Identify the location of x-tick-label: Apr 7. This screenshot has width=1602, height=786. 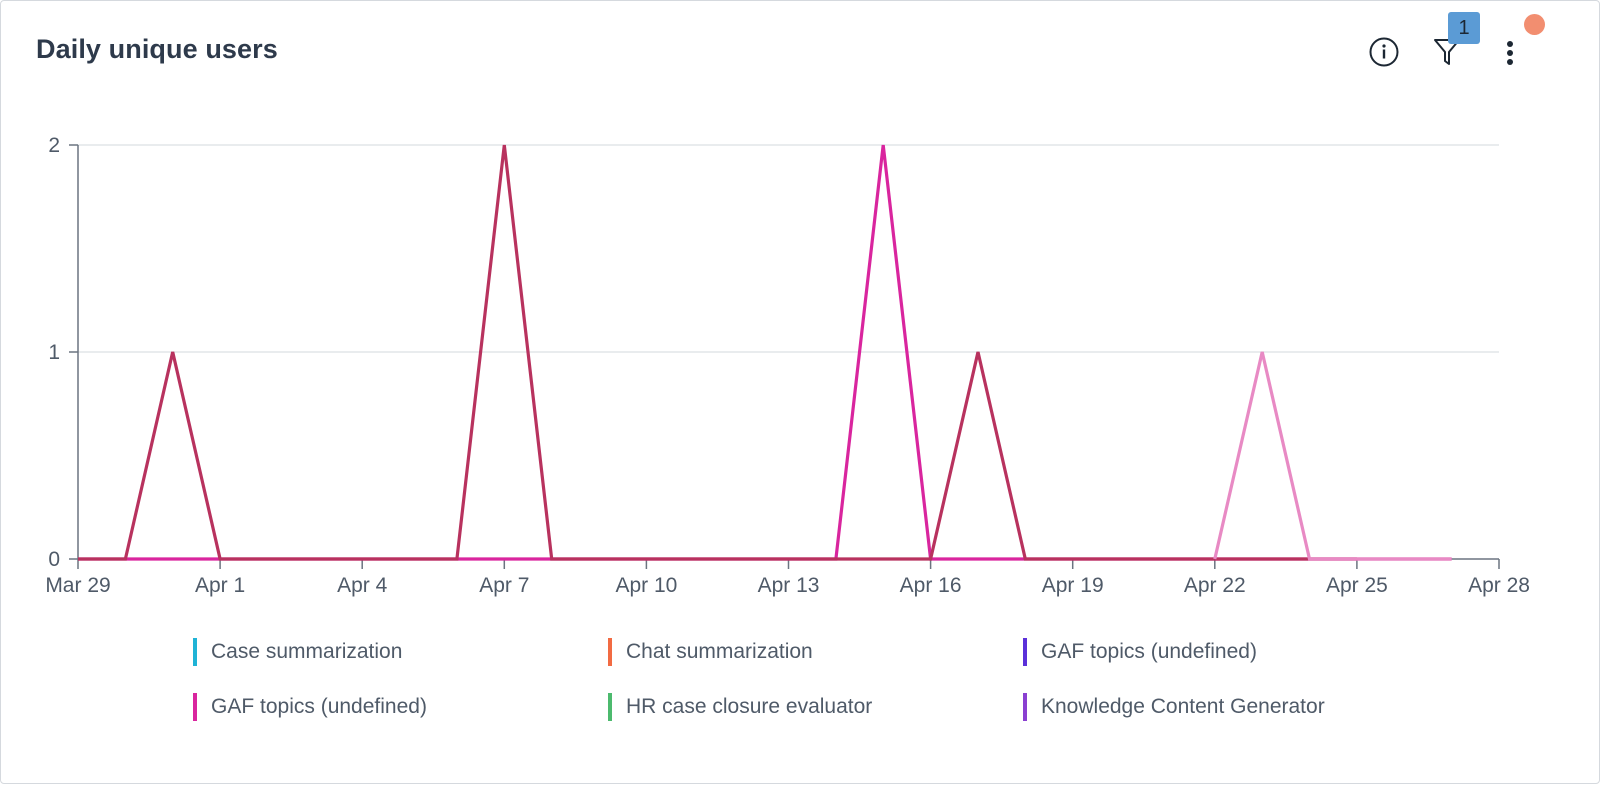
(504, 585).